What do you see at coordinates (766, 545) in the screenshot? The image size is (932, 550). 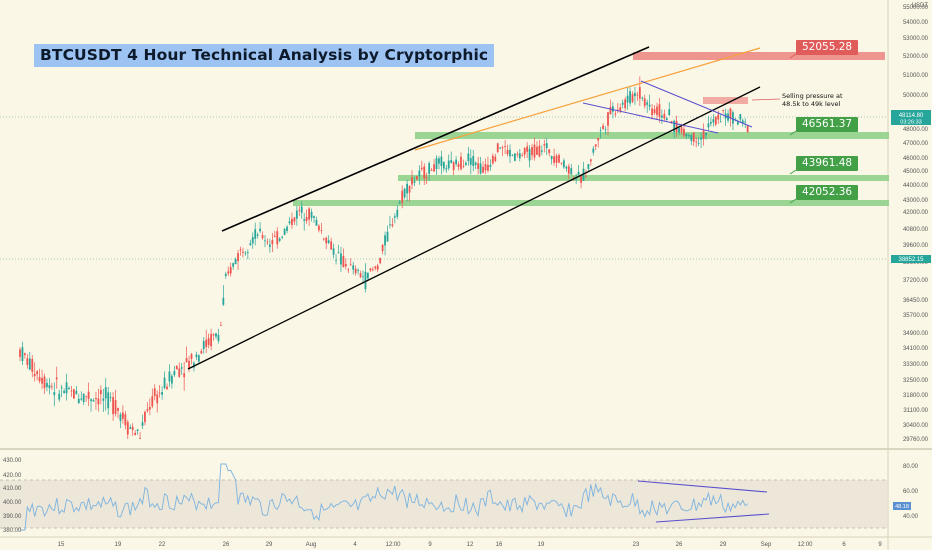 I see `time-tick-label: Sep` at bounding box center [766, 545].